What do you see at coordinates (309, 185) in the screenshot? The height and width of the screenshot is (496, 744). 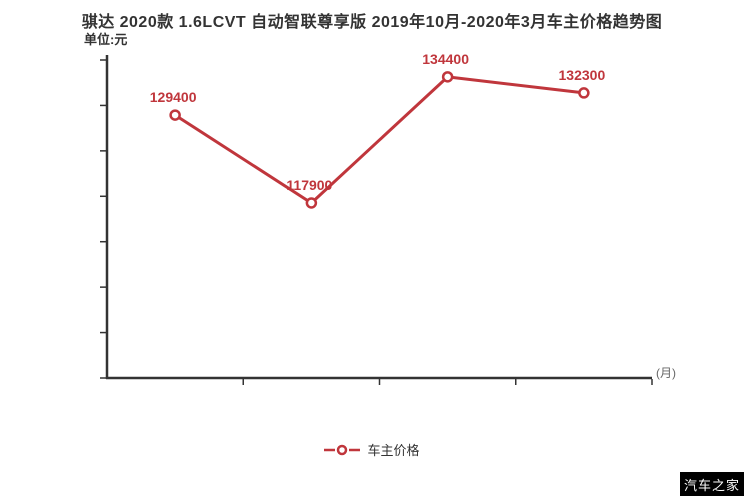 I see `data-label: 117900` at bounding box center [309, 185].